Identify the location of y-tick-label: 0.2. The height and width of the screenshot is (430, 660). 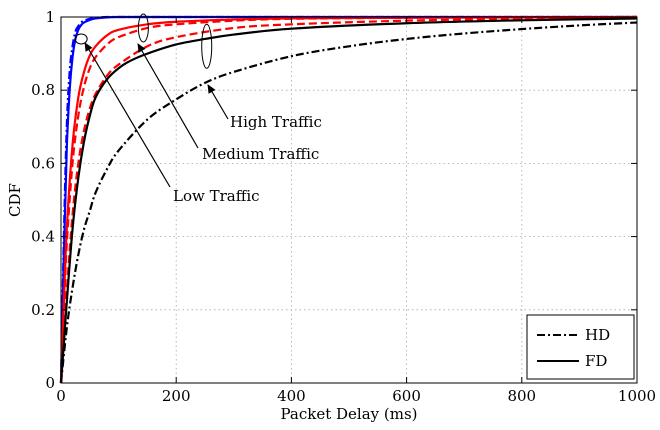
(43, 310).